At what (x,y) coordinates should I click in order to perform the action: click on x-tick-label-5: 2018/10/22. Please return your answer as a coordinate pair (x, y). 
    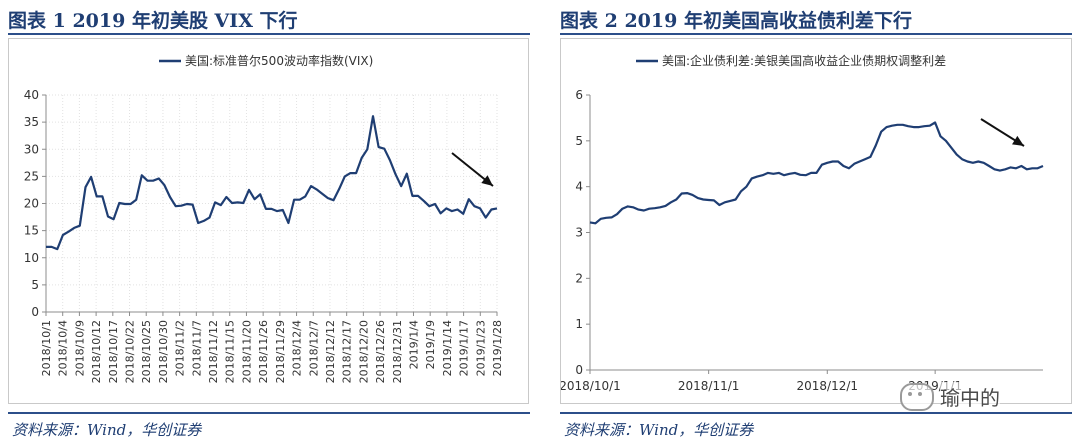
    Looking at the image, I should click on (130, 351).